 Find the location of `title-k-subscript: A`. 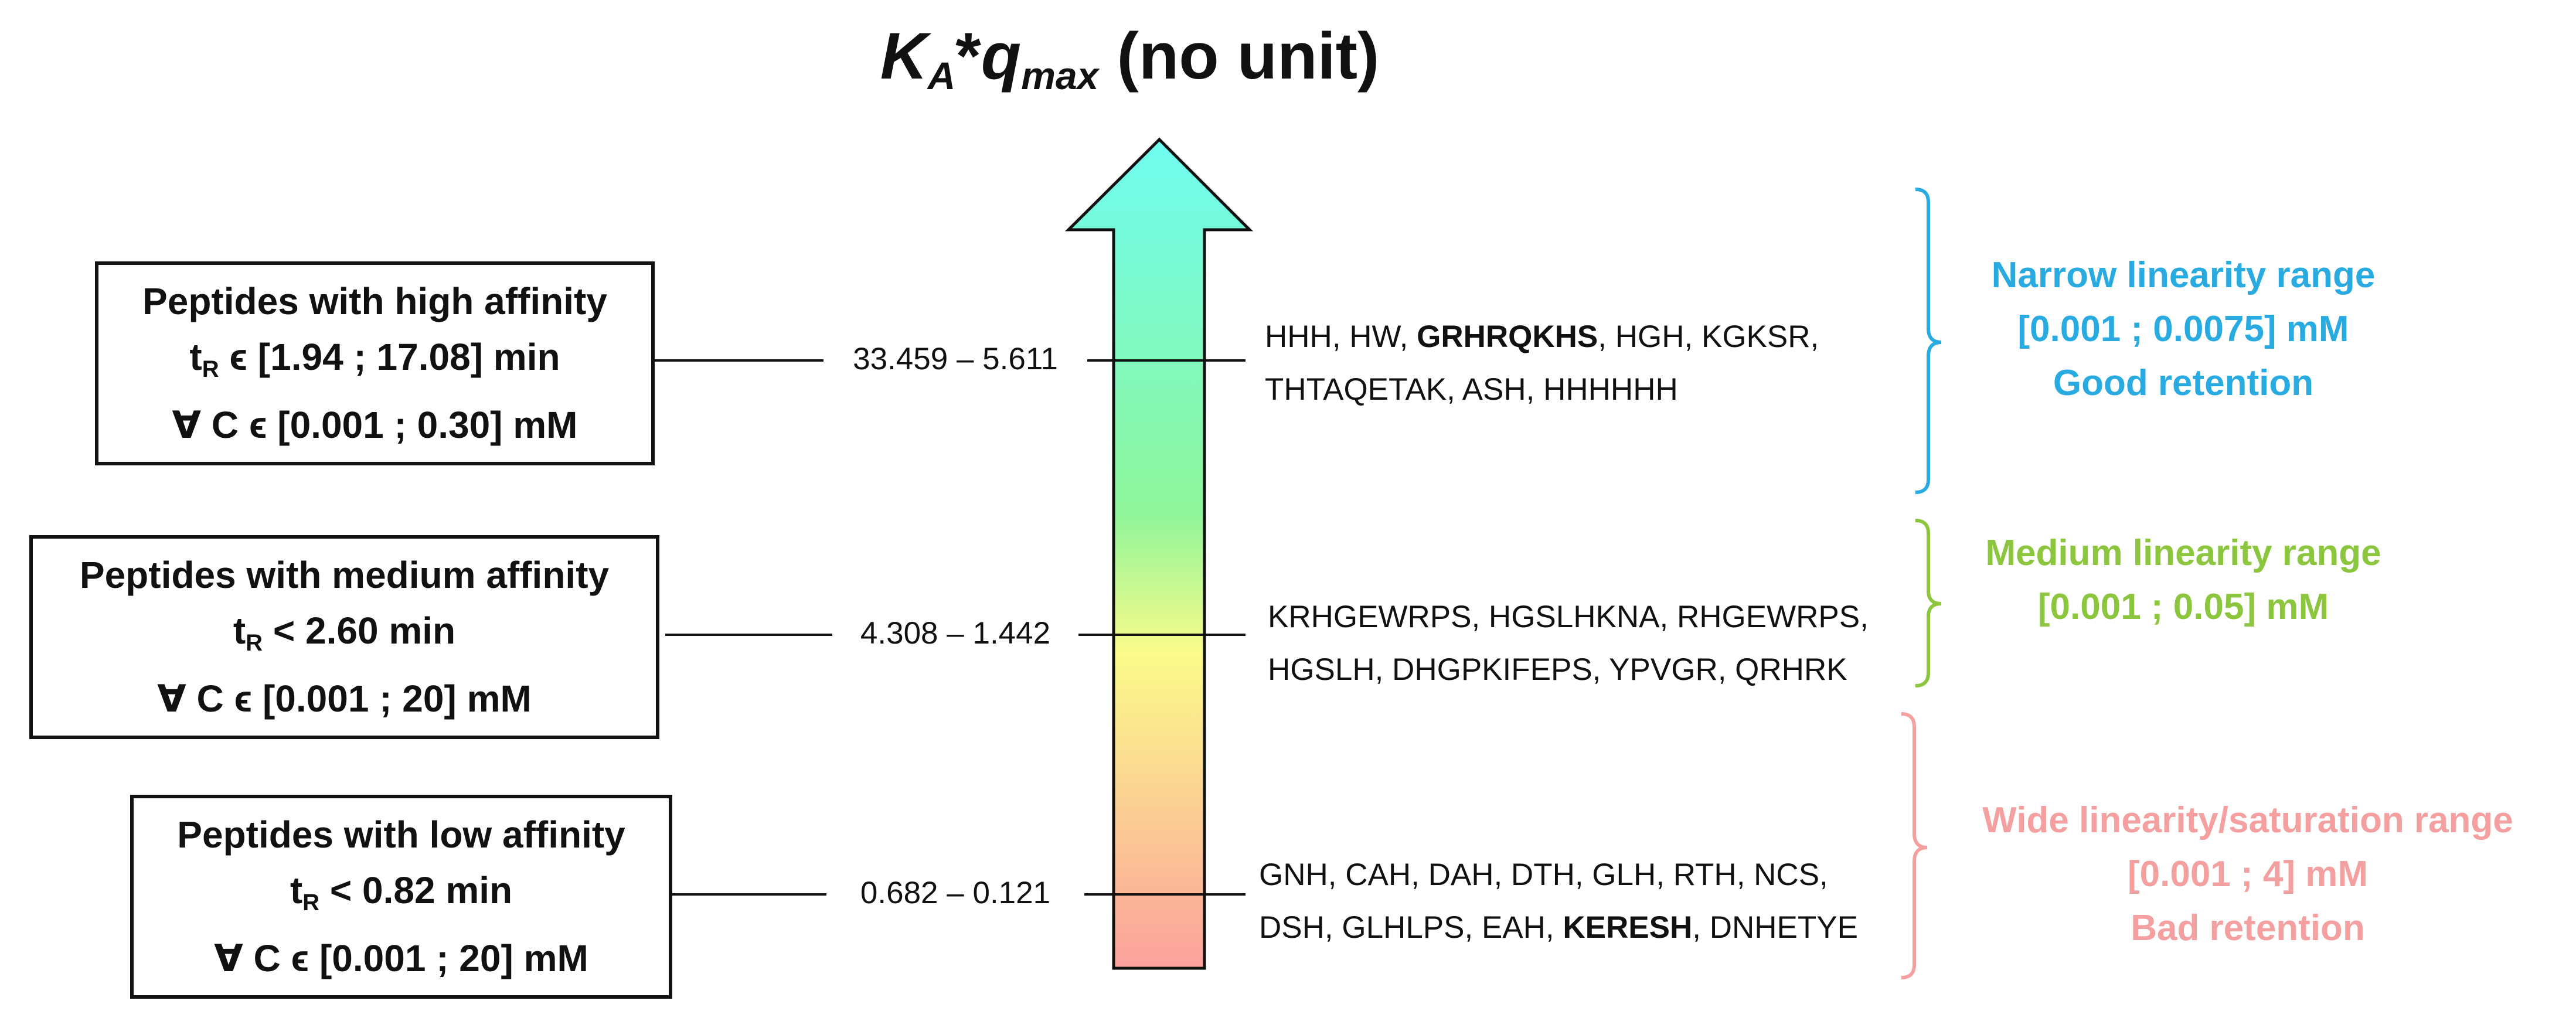

title-k-subscript: A is located at coordinates (941, 75).